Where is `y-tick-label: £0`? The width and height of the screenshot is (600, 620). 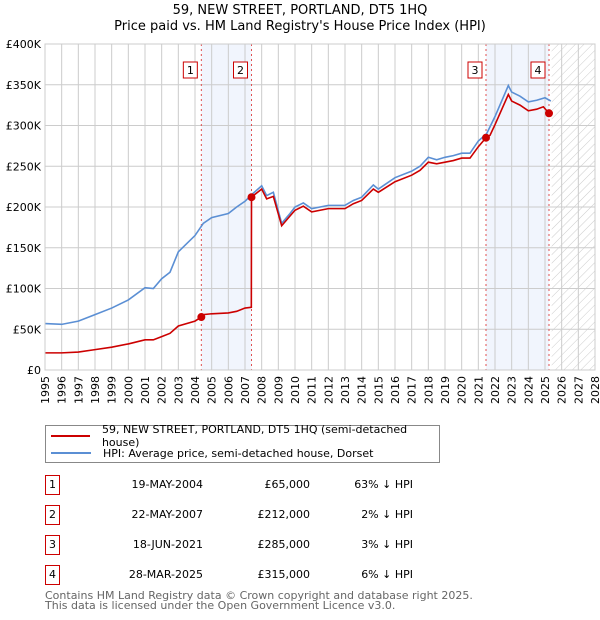
y-tick-label: £0 is located at coordinates (34, 370).